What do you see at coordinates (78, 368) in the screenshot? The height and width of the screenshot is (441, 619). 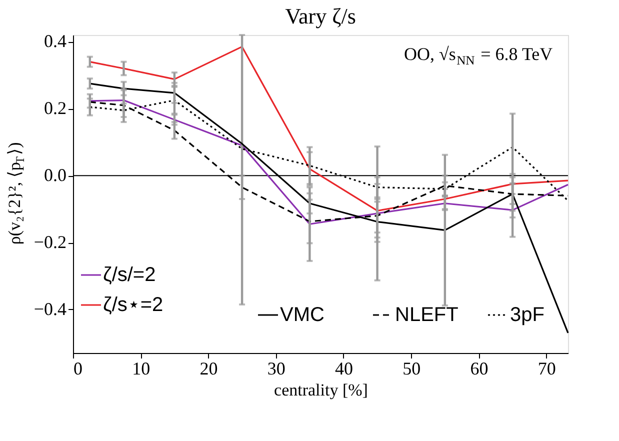 I see `x-tick-label: 0` at bounding box center [78, 368].